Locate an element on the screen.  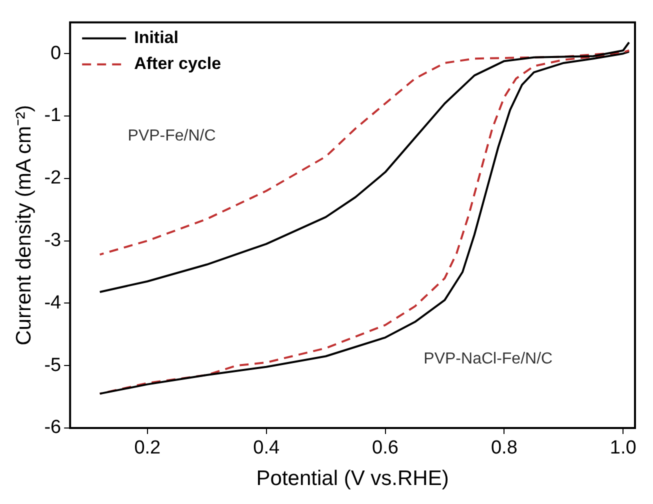
x-axis-title: Potential (V vs.RHE) is located at coordinates (352, 478).